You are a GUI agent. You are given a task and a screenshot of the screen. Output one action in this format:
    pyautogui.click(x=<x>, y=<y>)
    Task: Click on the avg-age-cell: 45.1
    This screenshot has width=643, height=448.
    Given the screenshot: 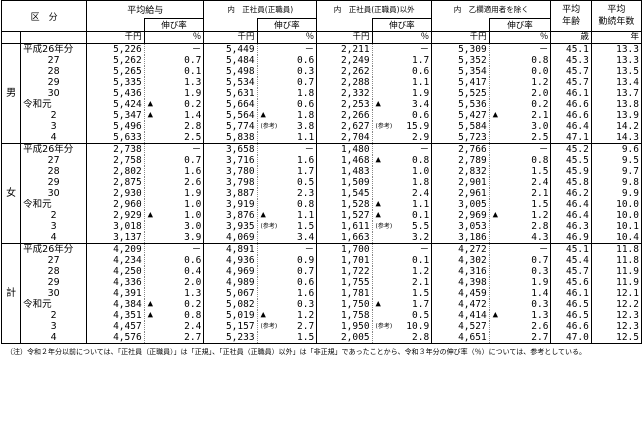 What is the action you would take?
    pyautogui.click(x=571, y=49)
    